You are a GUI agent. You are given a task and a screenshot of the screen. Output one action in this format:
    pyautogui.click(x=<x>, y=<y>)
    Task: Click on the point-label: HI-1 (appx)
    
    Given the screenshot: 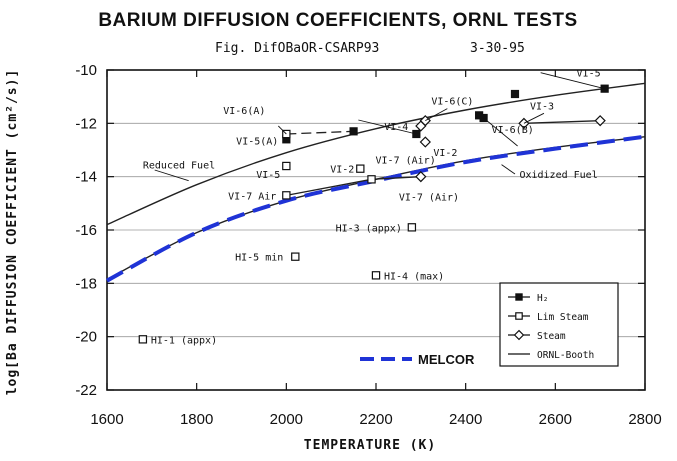 What is the action you would take?
    pyautogui.click(x=184, y=340)
    